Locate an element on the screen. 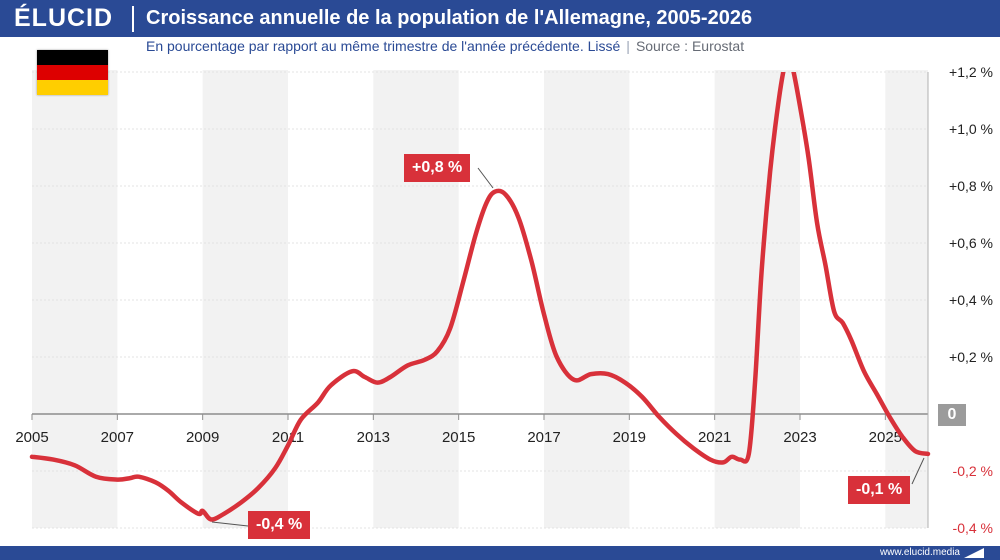 The height and width of the screenshot is (560, 1000). elucid-logo: ÉLUCID is located at coordinates (64, 18).